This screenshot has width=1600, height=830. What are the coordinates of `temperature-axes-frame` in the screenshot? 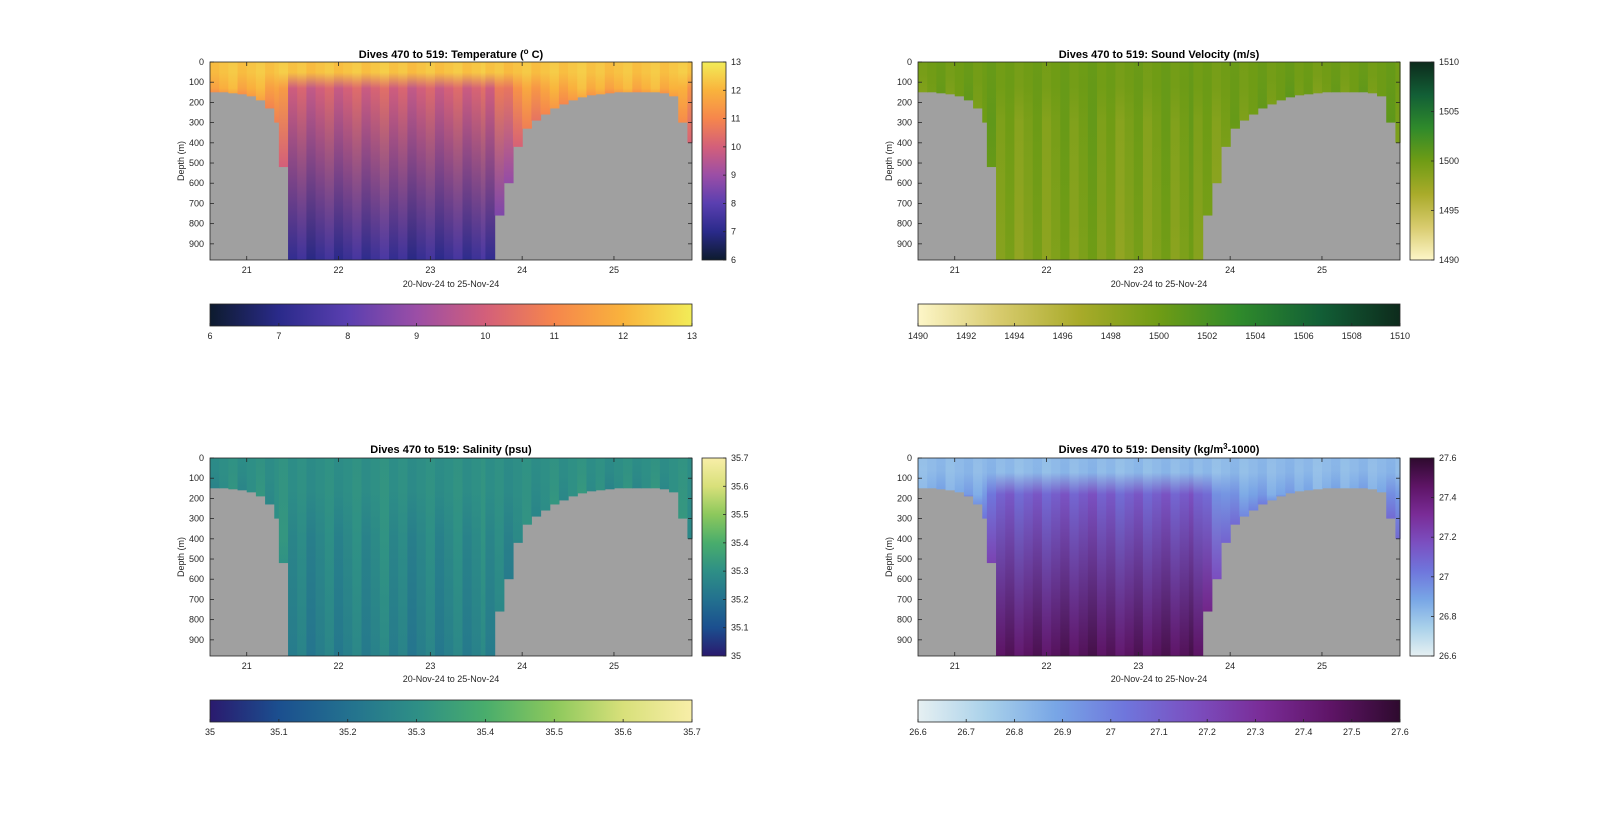 It's located at (451, 161).